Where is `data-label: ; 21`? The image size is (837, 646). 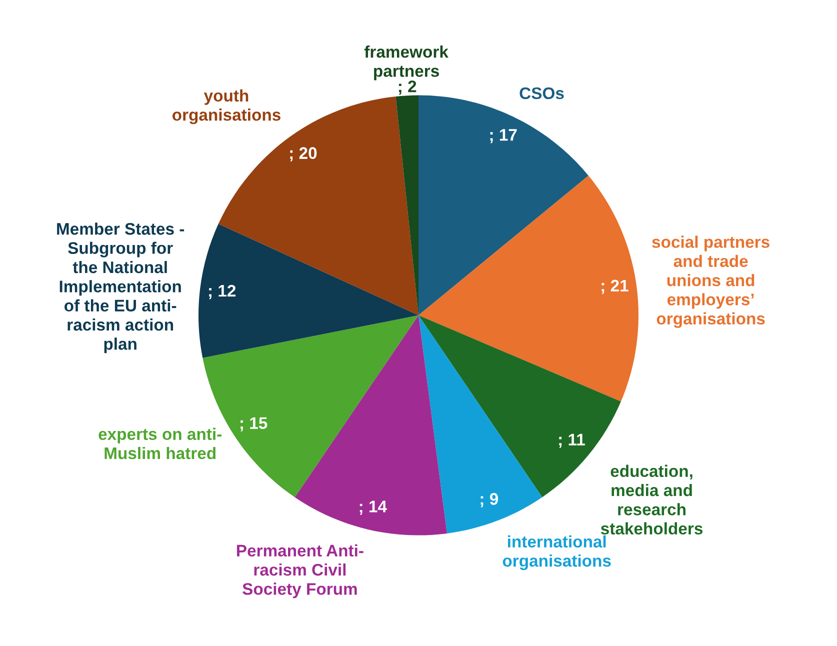
data-label: ; 21 is located at coordinates (615, 287).